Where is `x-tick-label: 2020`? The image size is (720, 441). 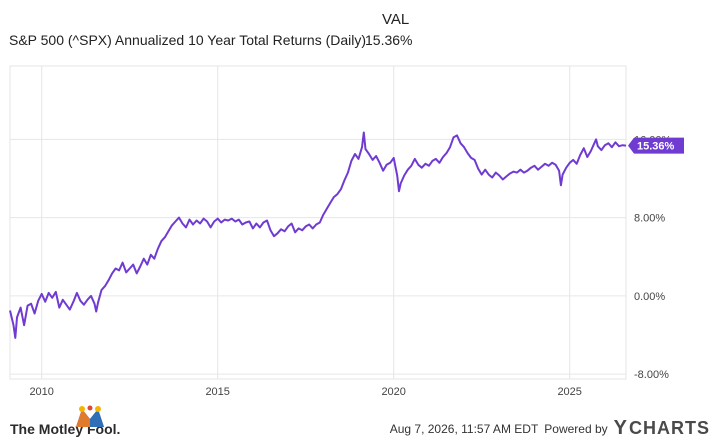 x-tick-label: 2020 is located at coordinates (393, 392).